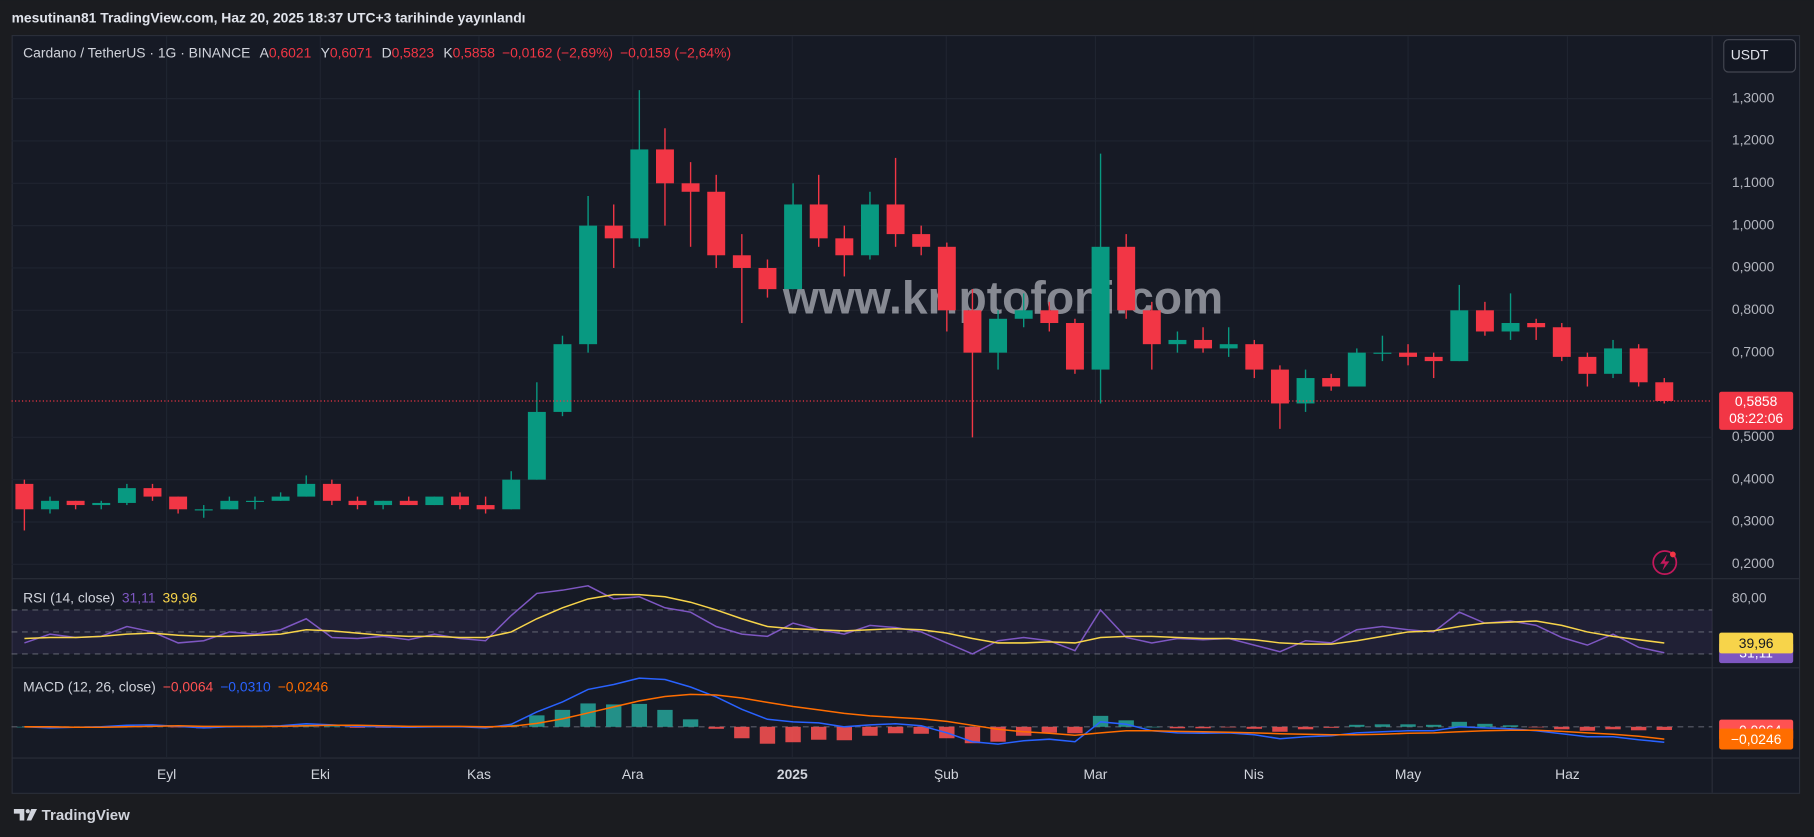 This screenshot has width=1814, height=837. Describe the element at coordinates (1408, 774) in the screenshot. I see `x-tick-label: May` at that location.